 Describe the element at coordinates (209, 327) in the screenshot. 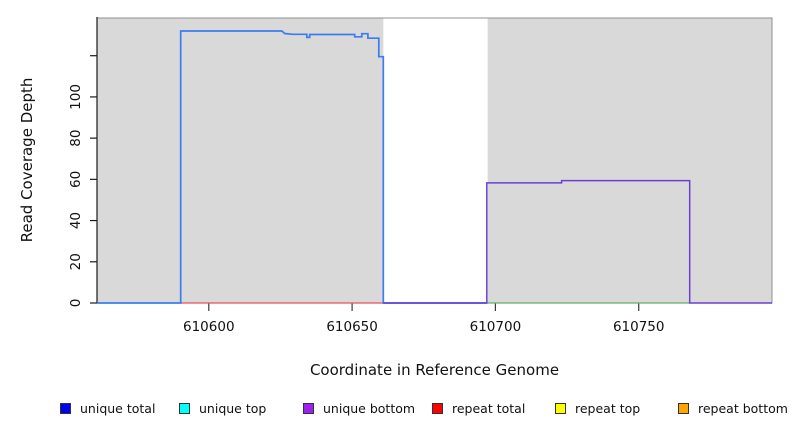

I see `x-tick-label: 610600` at that location.